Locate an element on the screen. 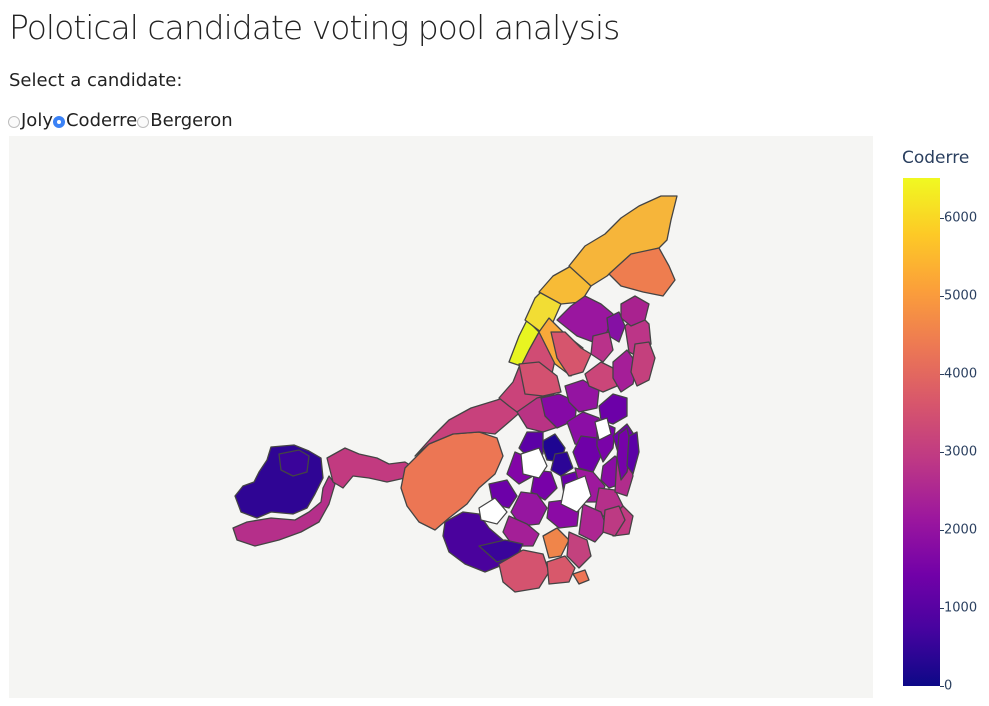 Image resolution: width=989 pixels, height=706 pixels. radio-option-coderre: Coderre is located at coordinates (95, 120).